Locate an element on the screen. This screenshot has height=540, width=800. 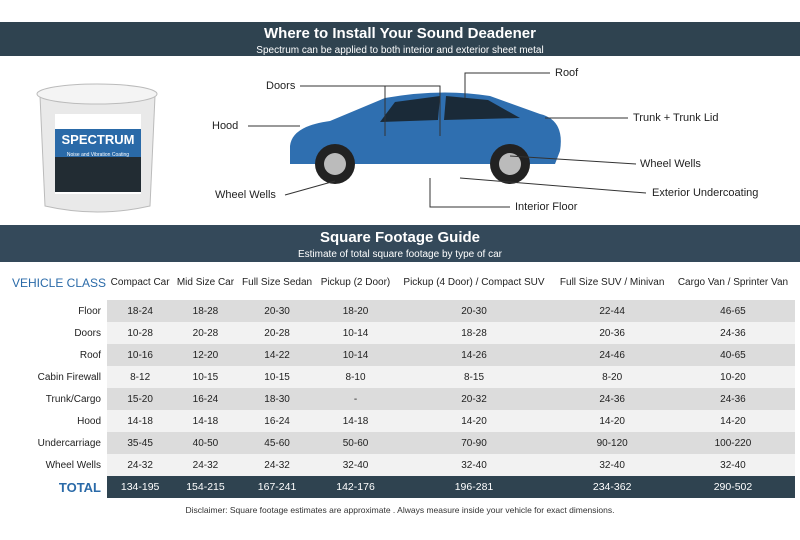
table-cell: 154-215 is located at coordinates (205, 487).